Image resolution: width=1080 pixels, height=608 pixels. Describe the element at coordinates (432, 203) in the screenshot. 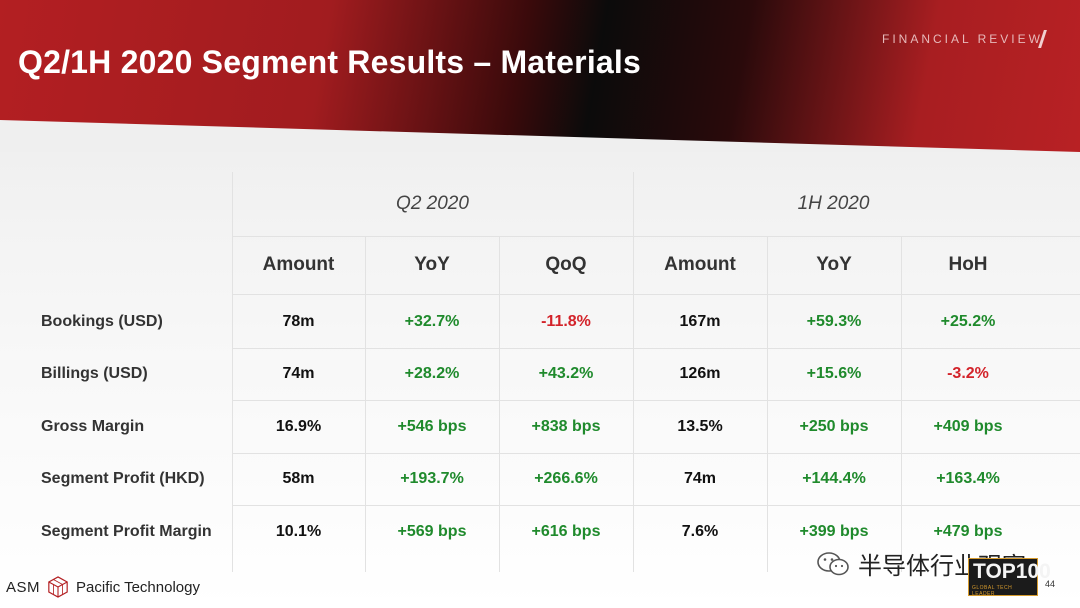

I see `group-header-q2: Q2 2020` at that location.